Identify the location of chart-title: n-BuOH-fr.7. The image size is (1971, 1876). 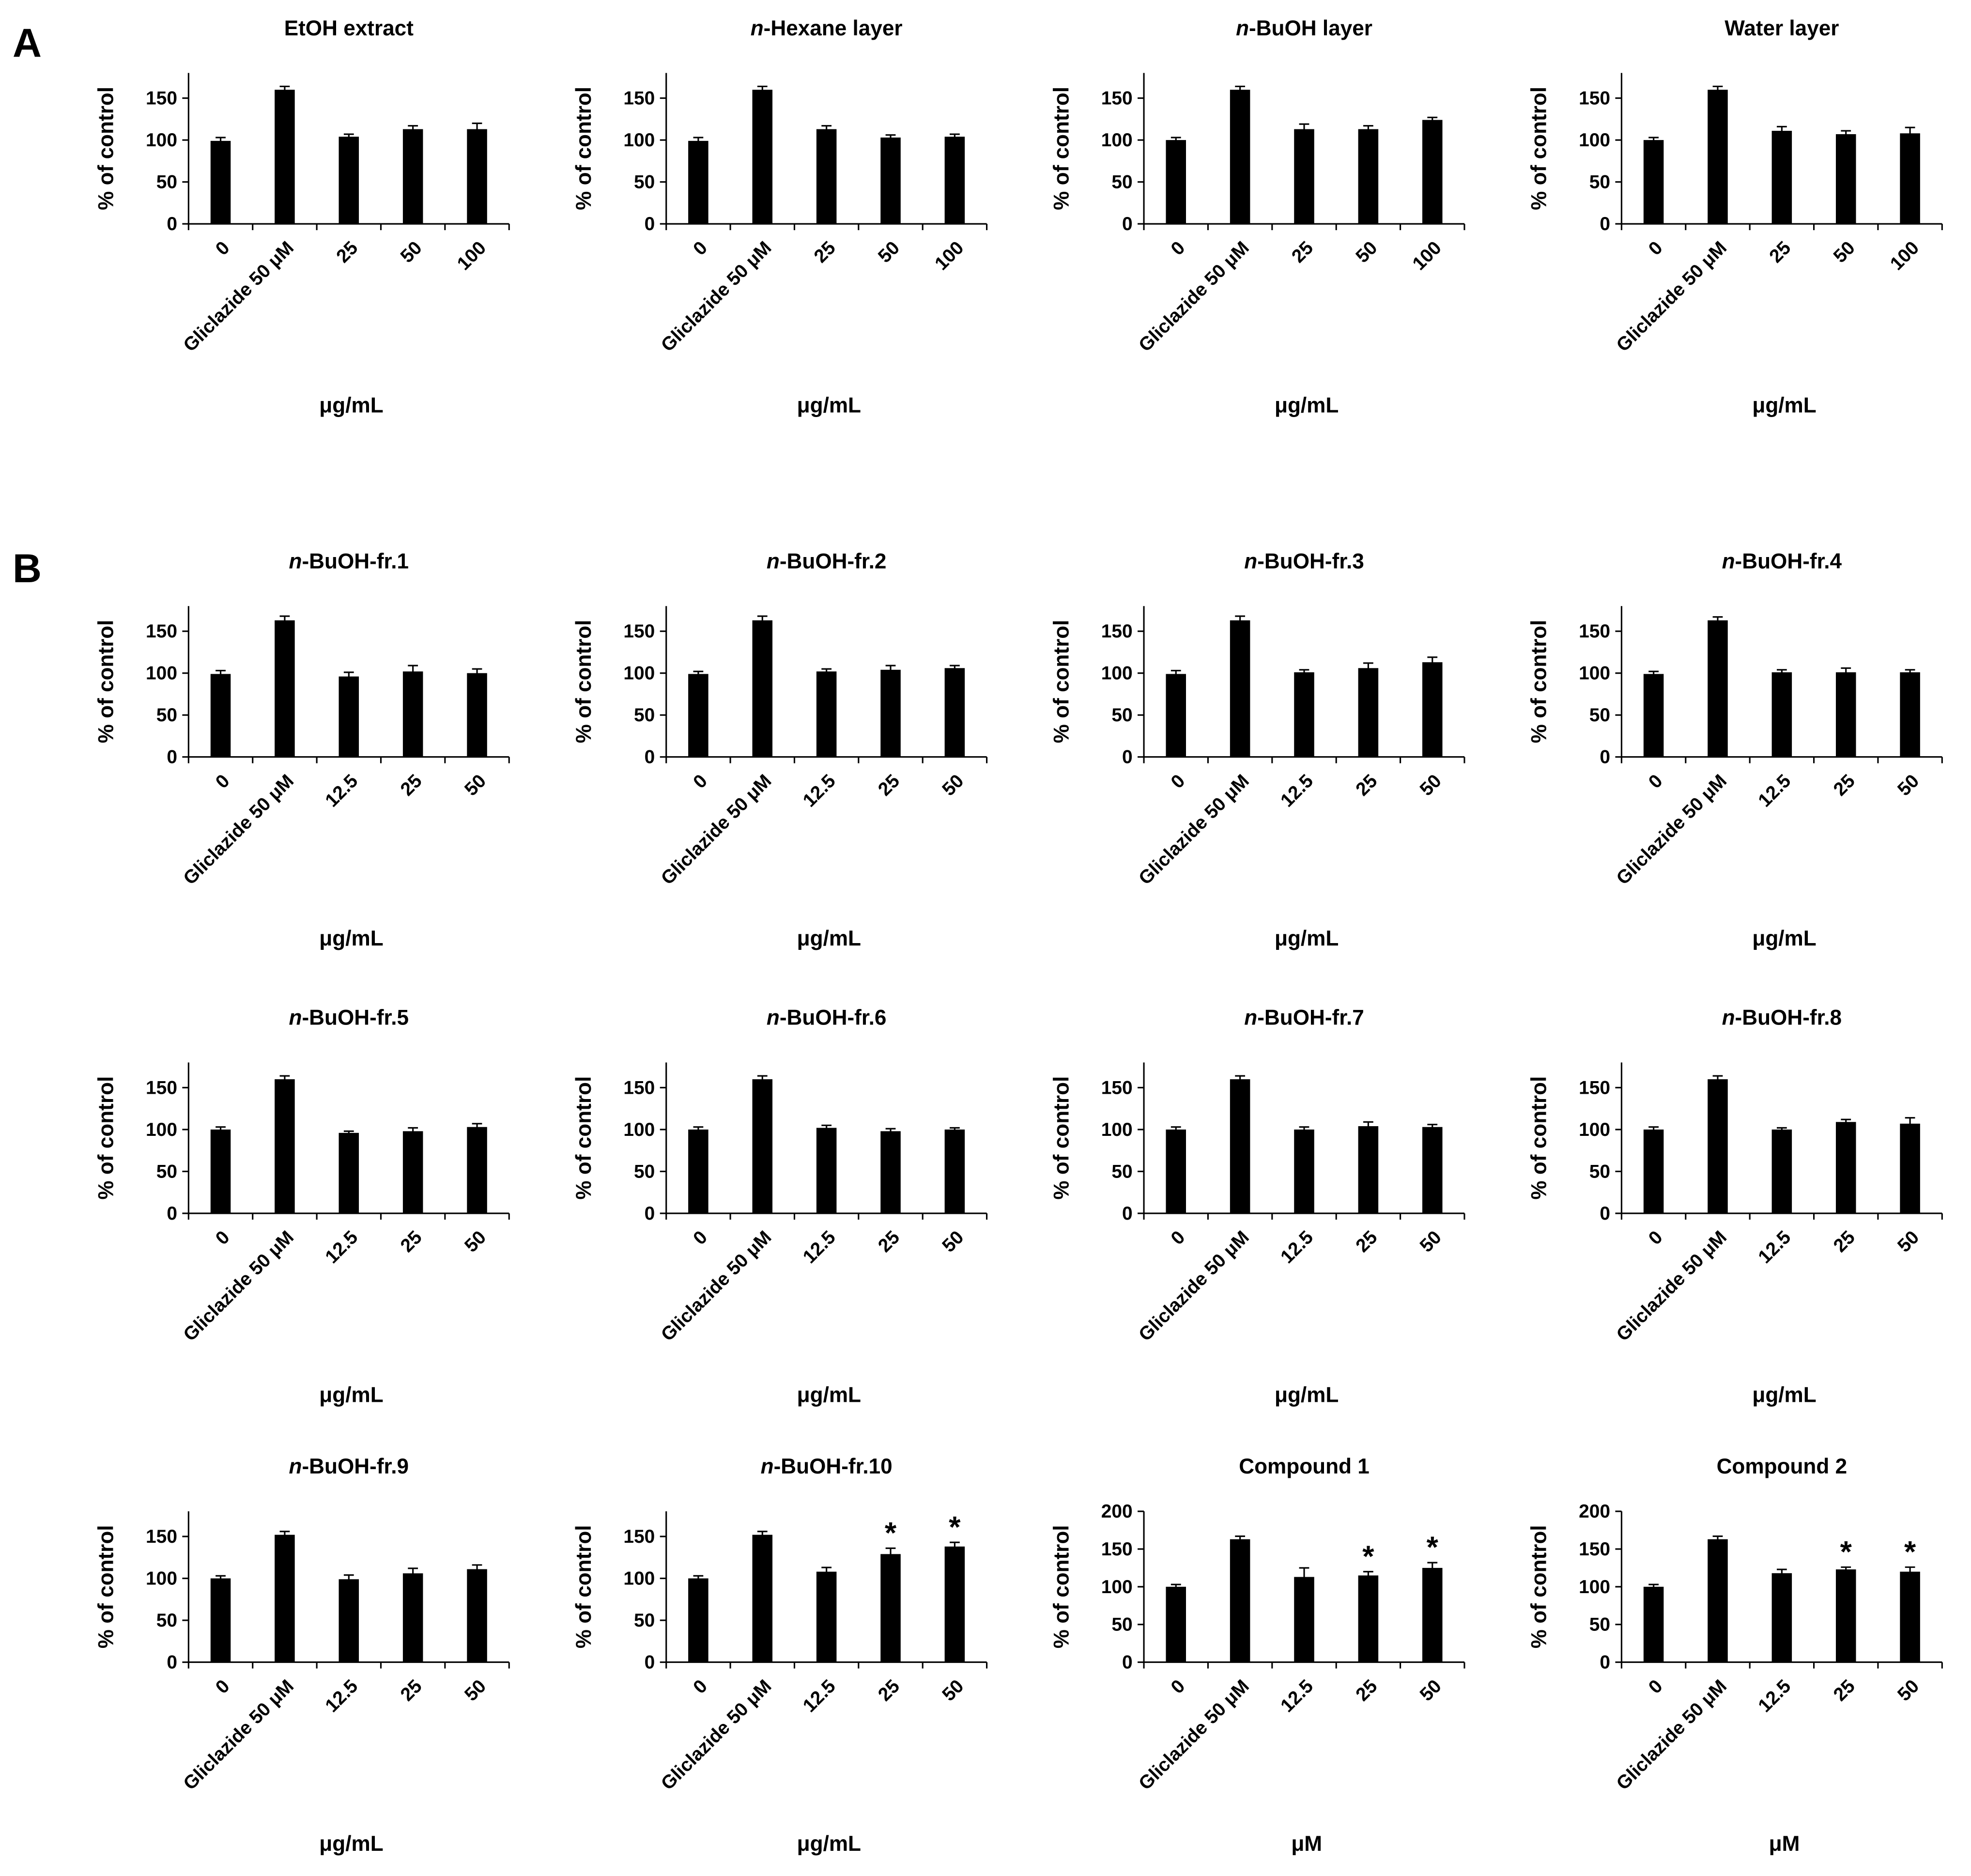
(1304, 1018).